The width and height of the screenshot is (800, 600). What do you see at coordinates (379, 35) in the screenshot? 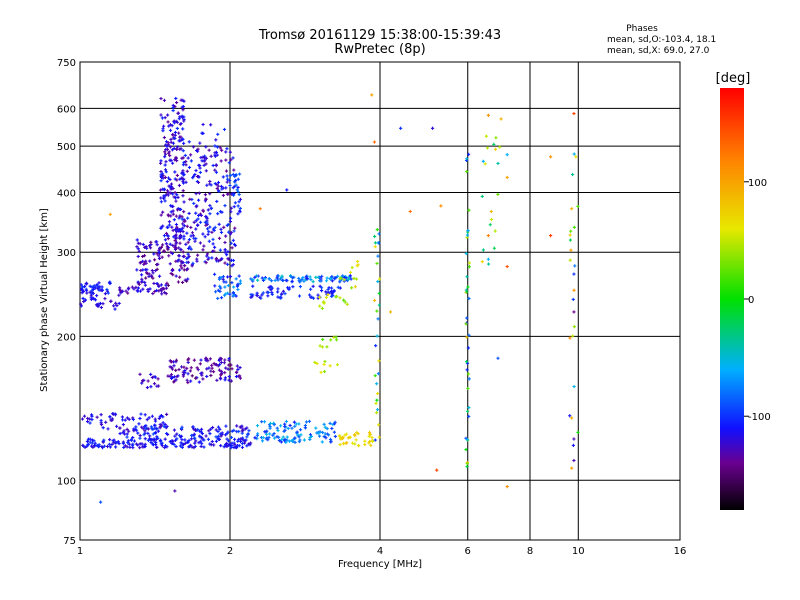
I see `chart-title: Tromsø 20161129 15:38:00-15:39:43` at bounding box center [379, 35].